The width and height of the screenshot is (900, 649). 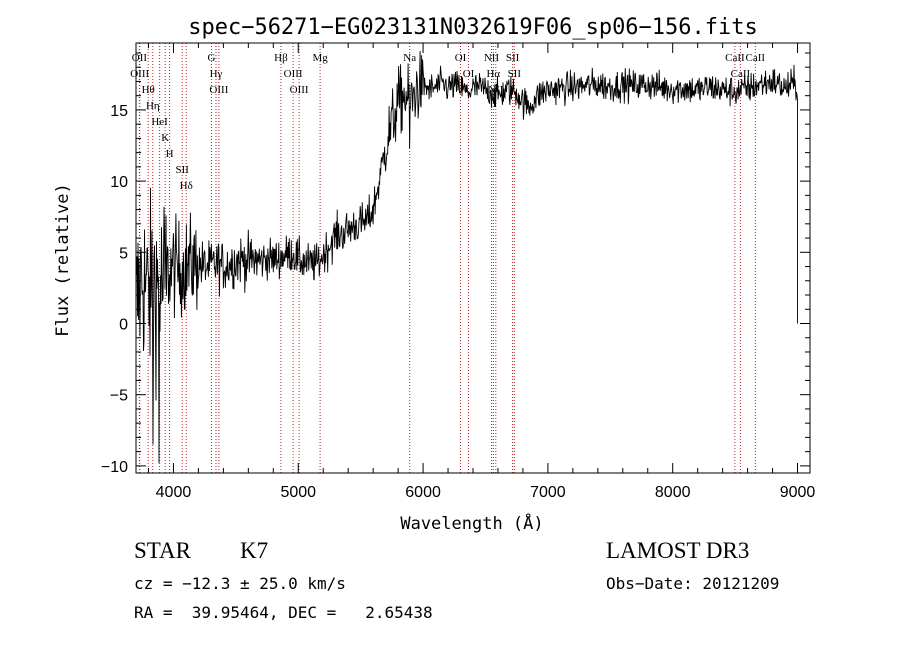 What do you see at coordinates (159, 122) in the screenshot?
I see `spectral-line-label: HeI` at bounding box center [159, 122].